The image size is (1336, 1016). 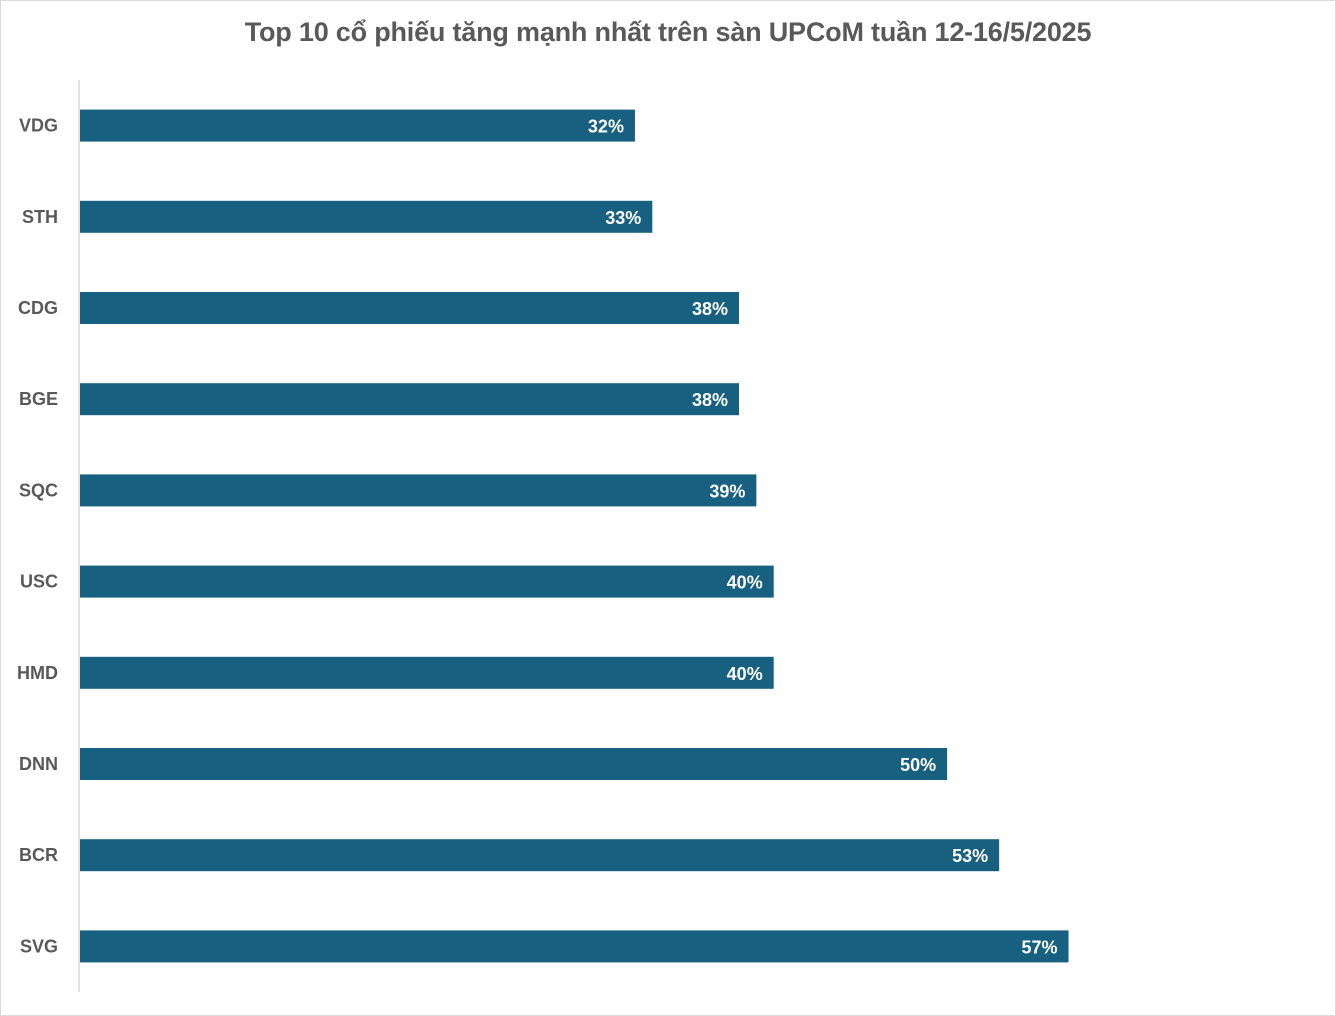 What do you see at coordinates (38, 764) in the screenshot?
I see `category-label: DNN` at bounding box center [38, 764].